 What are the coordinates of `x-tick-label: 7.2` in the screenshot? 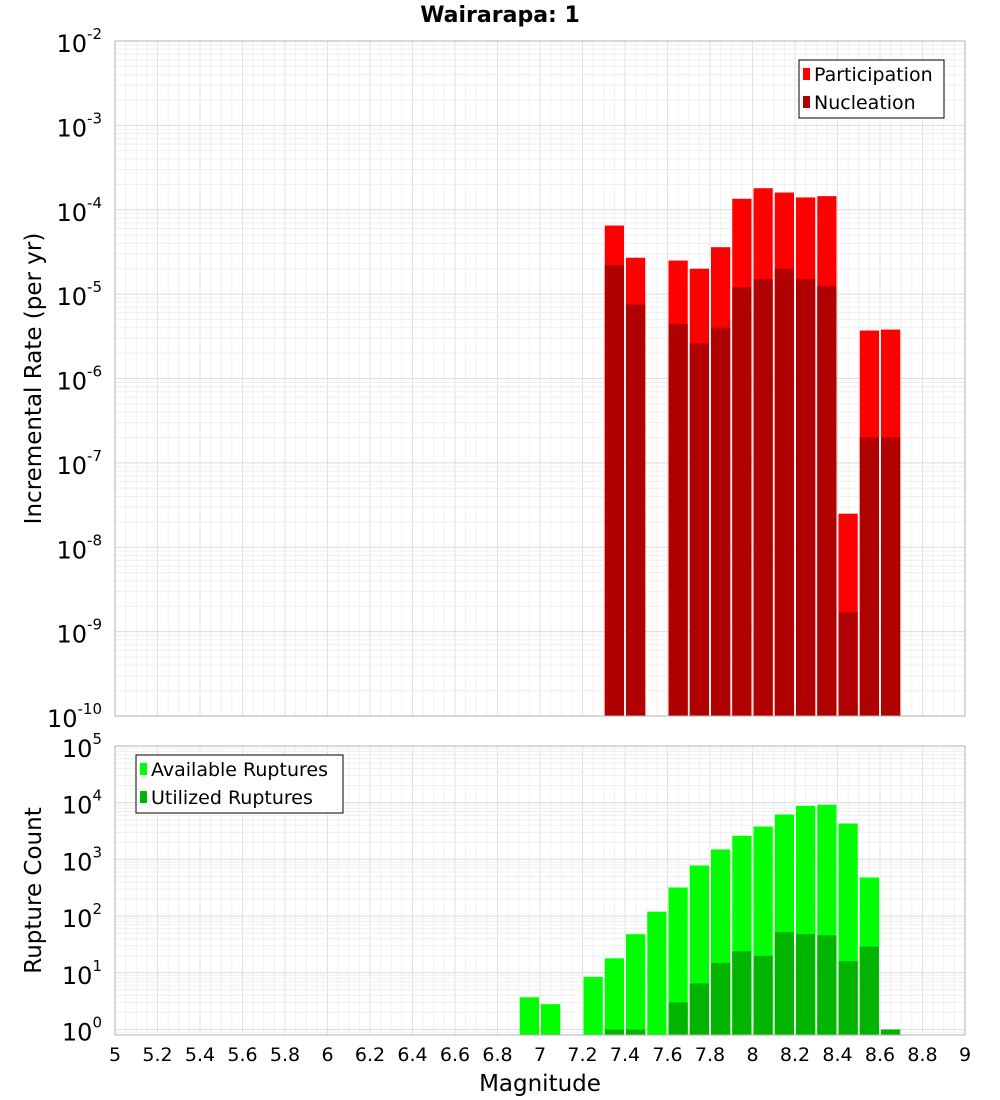 It's located at (582, 1055).